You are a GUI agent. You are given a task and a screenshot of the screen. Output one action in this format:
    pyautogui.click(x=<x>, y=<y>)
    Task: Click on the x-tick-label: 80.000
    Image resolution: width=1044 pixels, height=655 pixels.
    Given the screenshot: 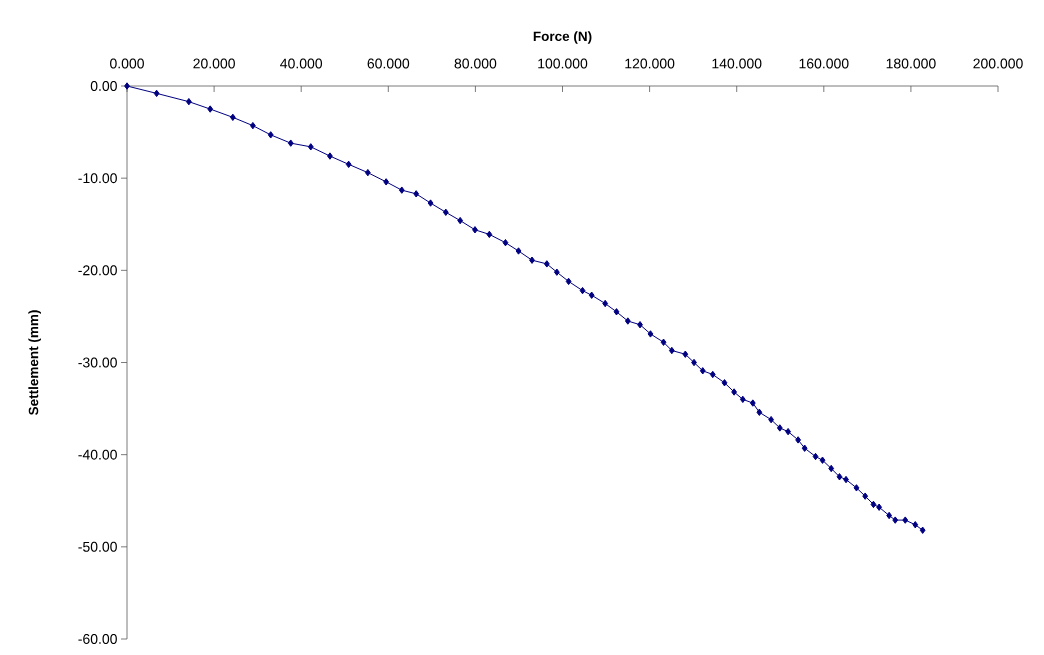 What is the action you would take?
    pyautogui.click(x=475, y=63)
    